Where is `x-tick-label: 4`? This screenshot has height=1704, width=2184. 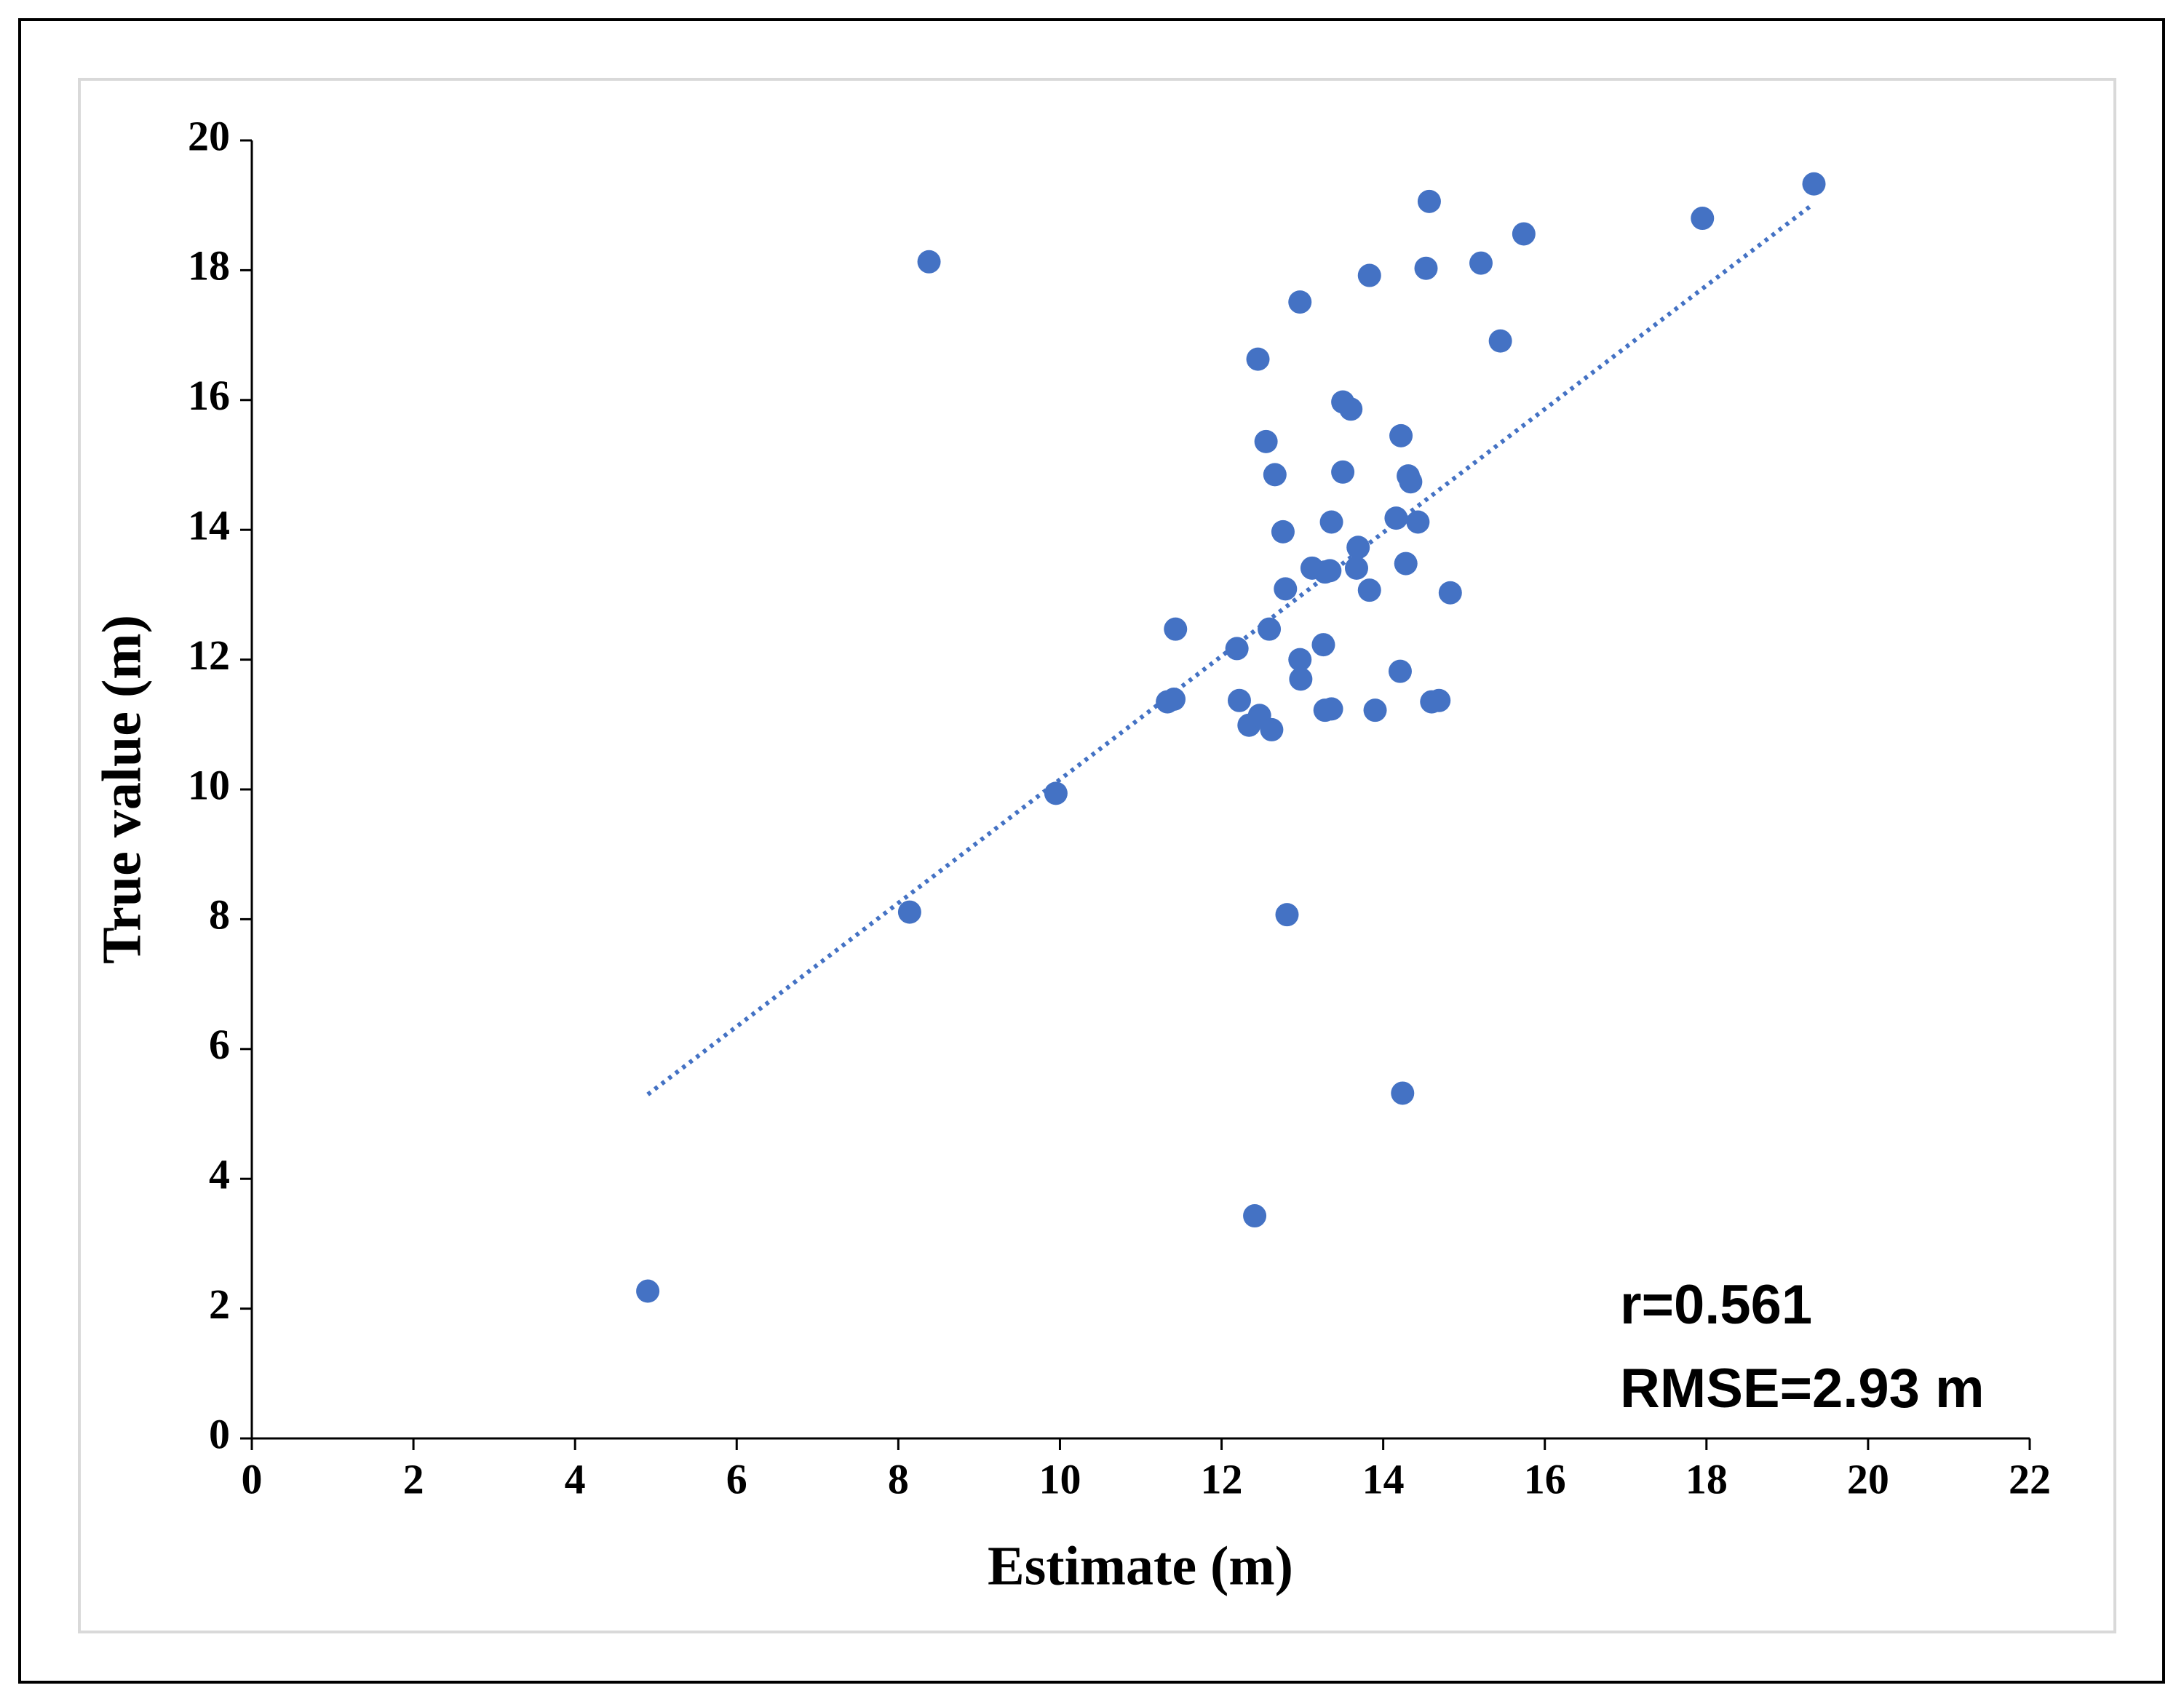
x-tick-label: 4 is located at coordinates (576, 1478).